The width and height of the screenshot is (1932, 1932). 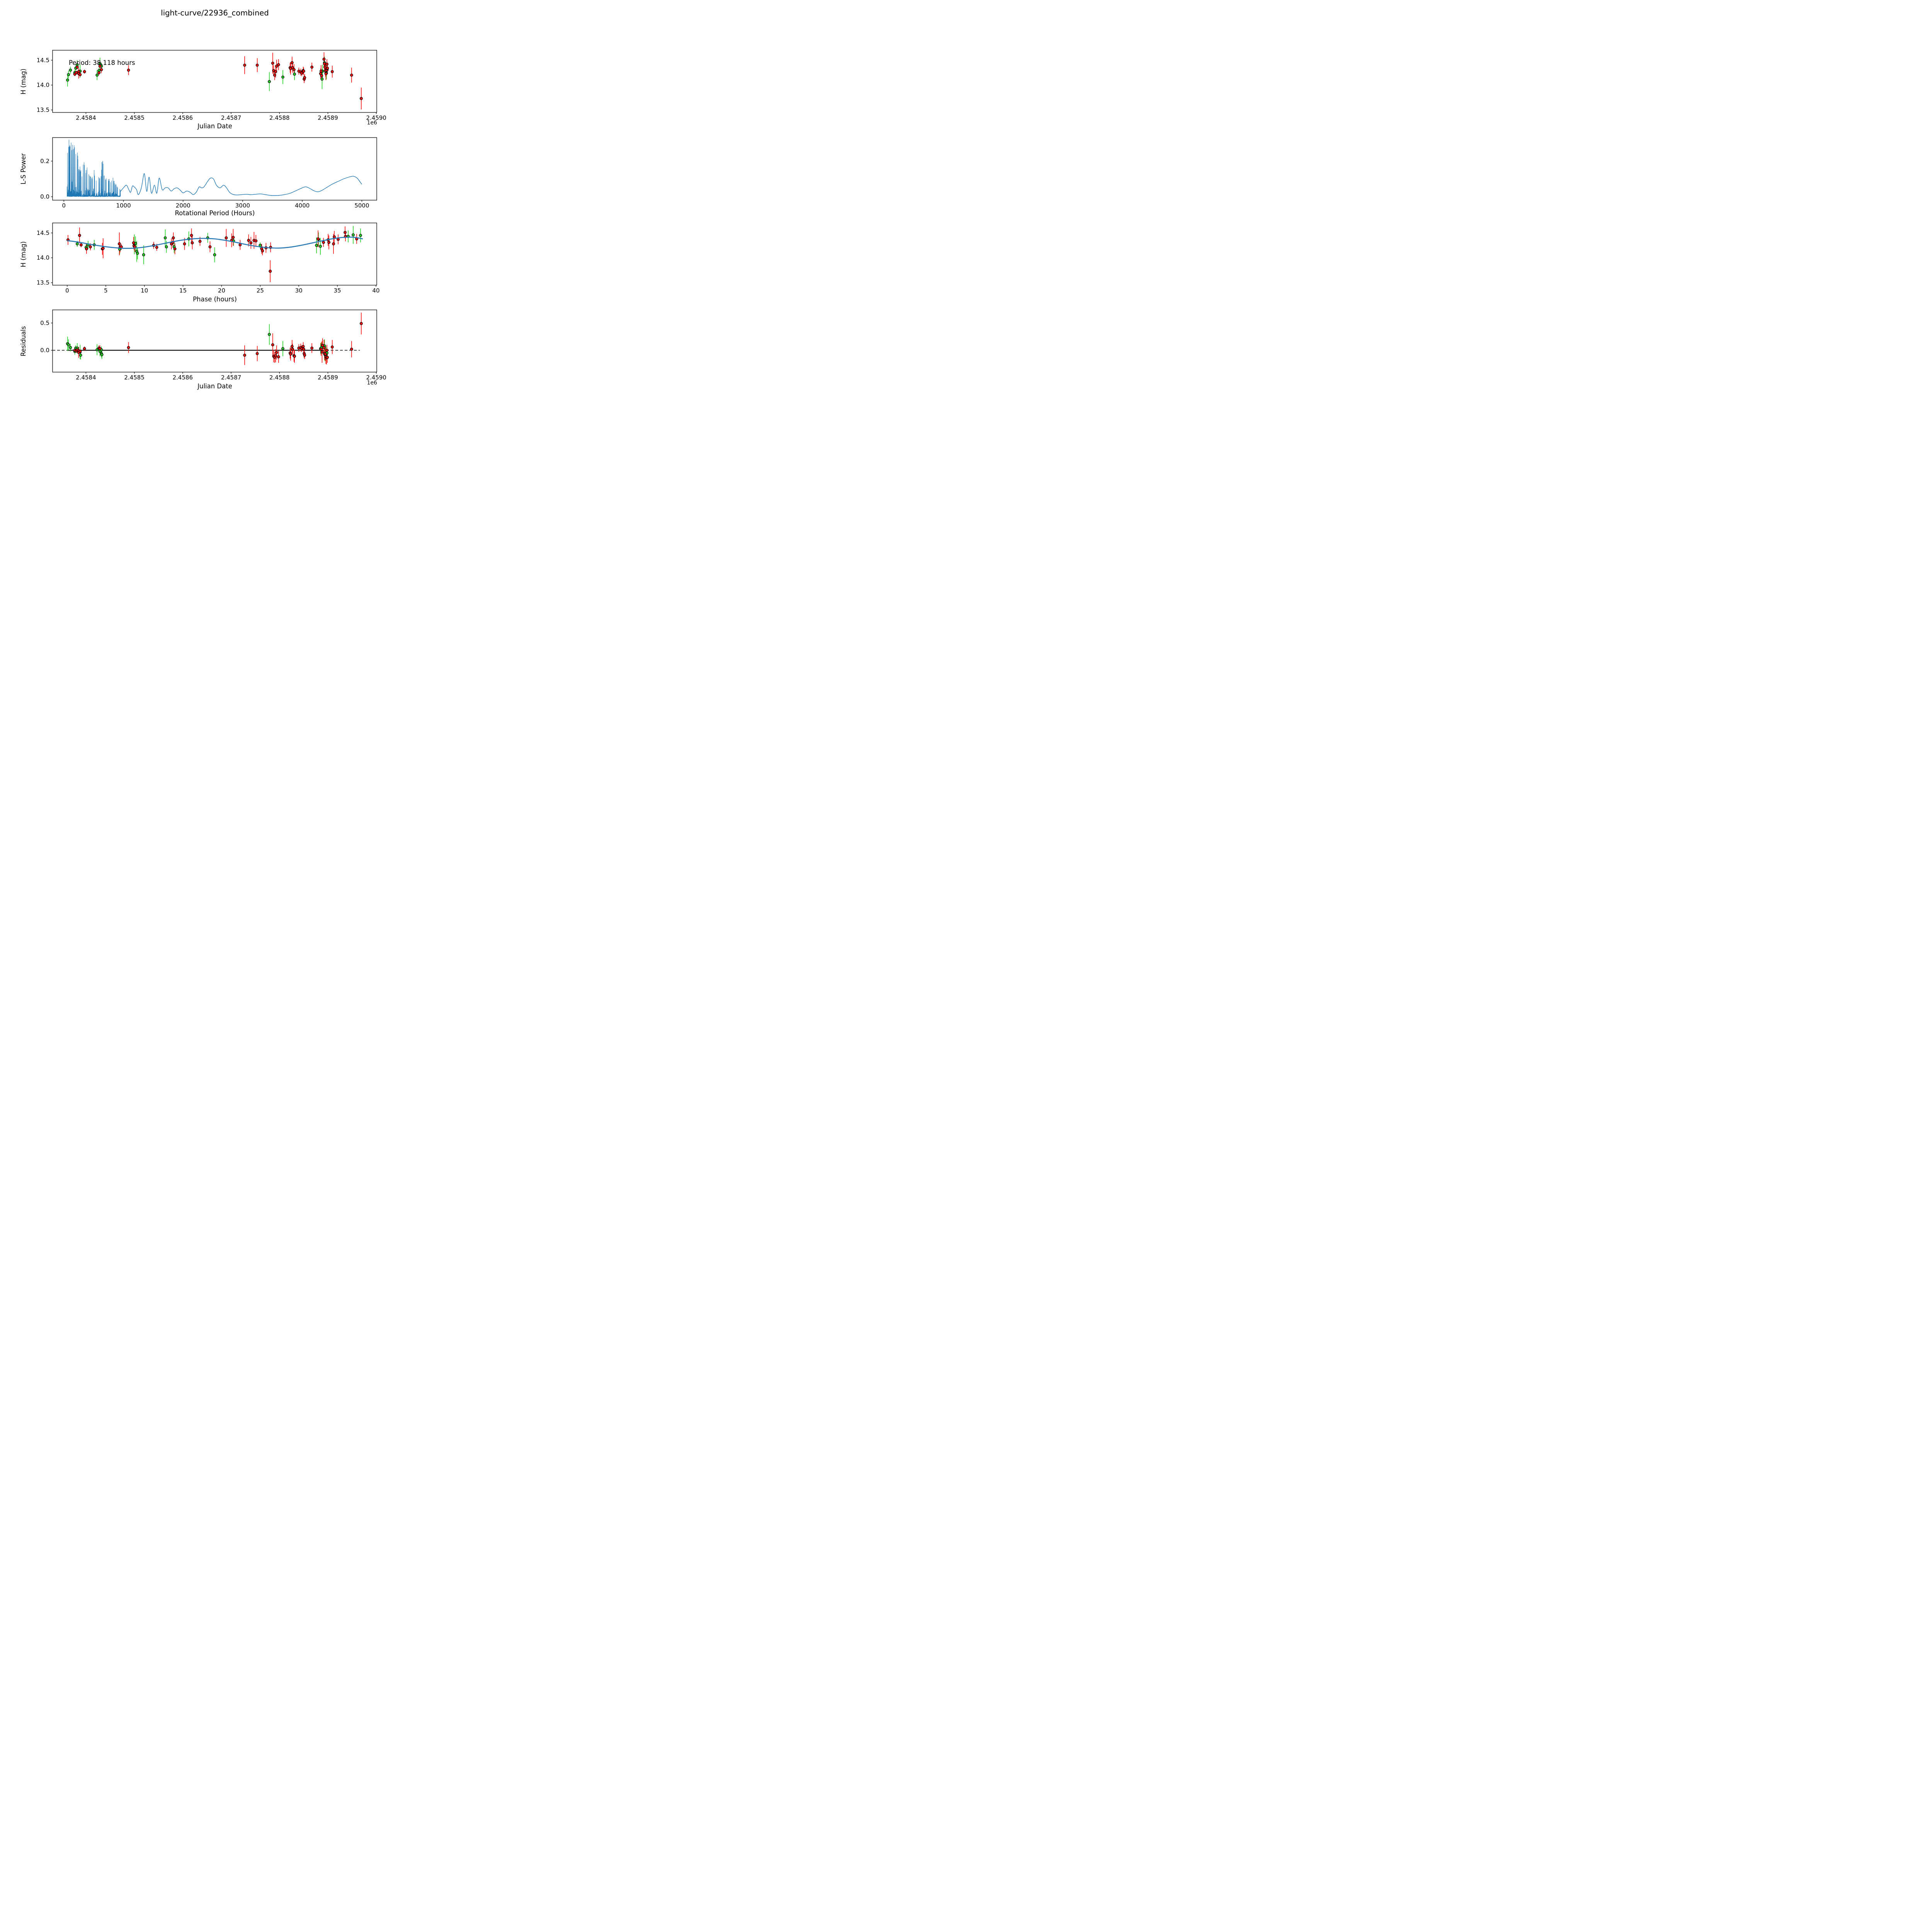 I want to click on ylabel-ls-power: L-S Power, so click(x=23, y=169).